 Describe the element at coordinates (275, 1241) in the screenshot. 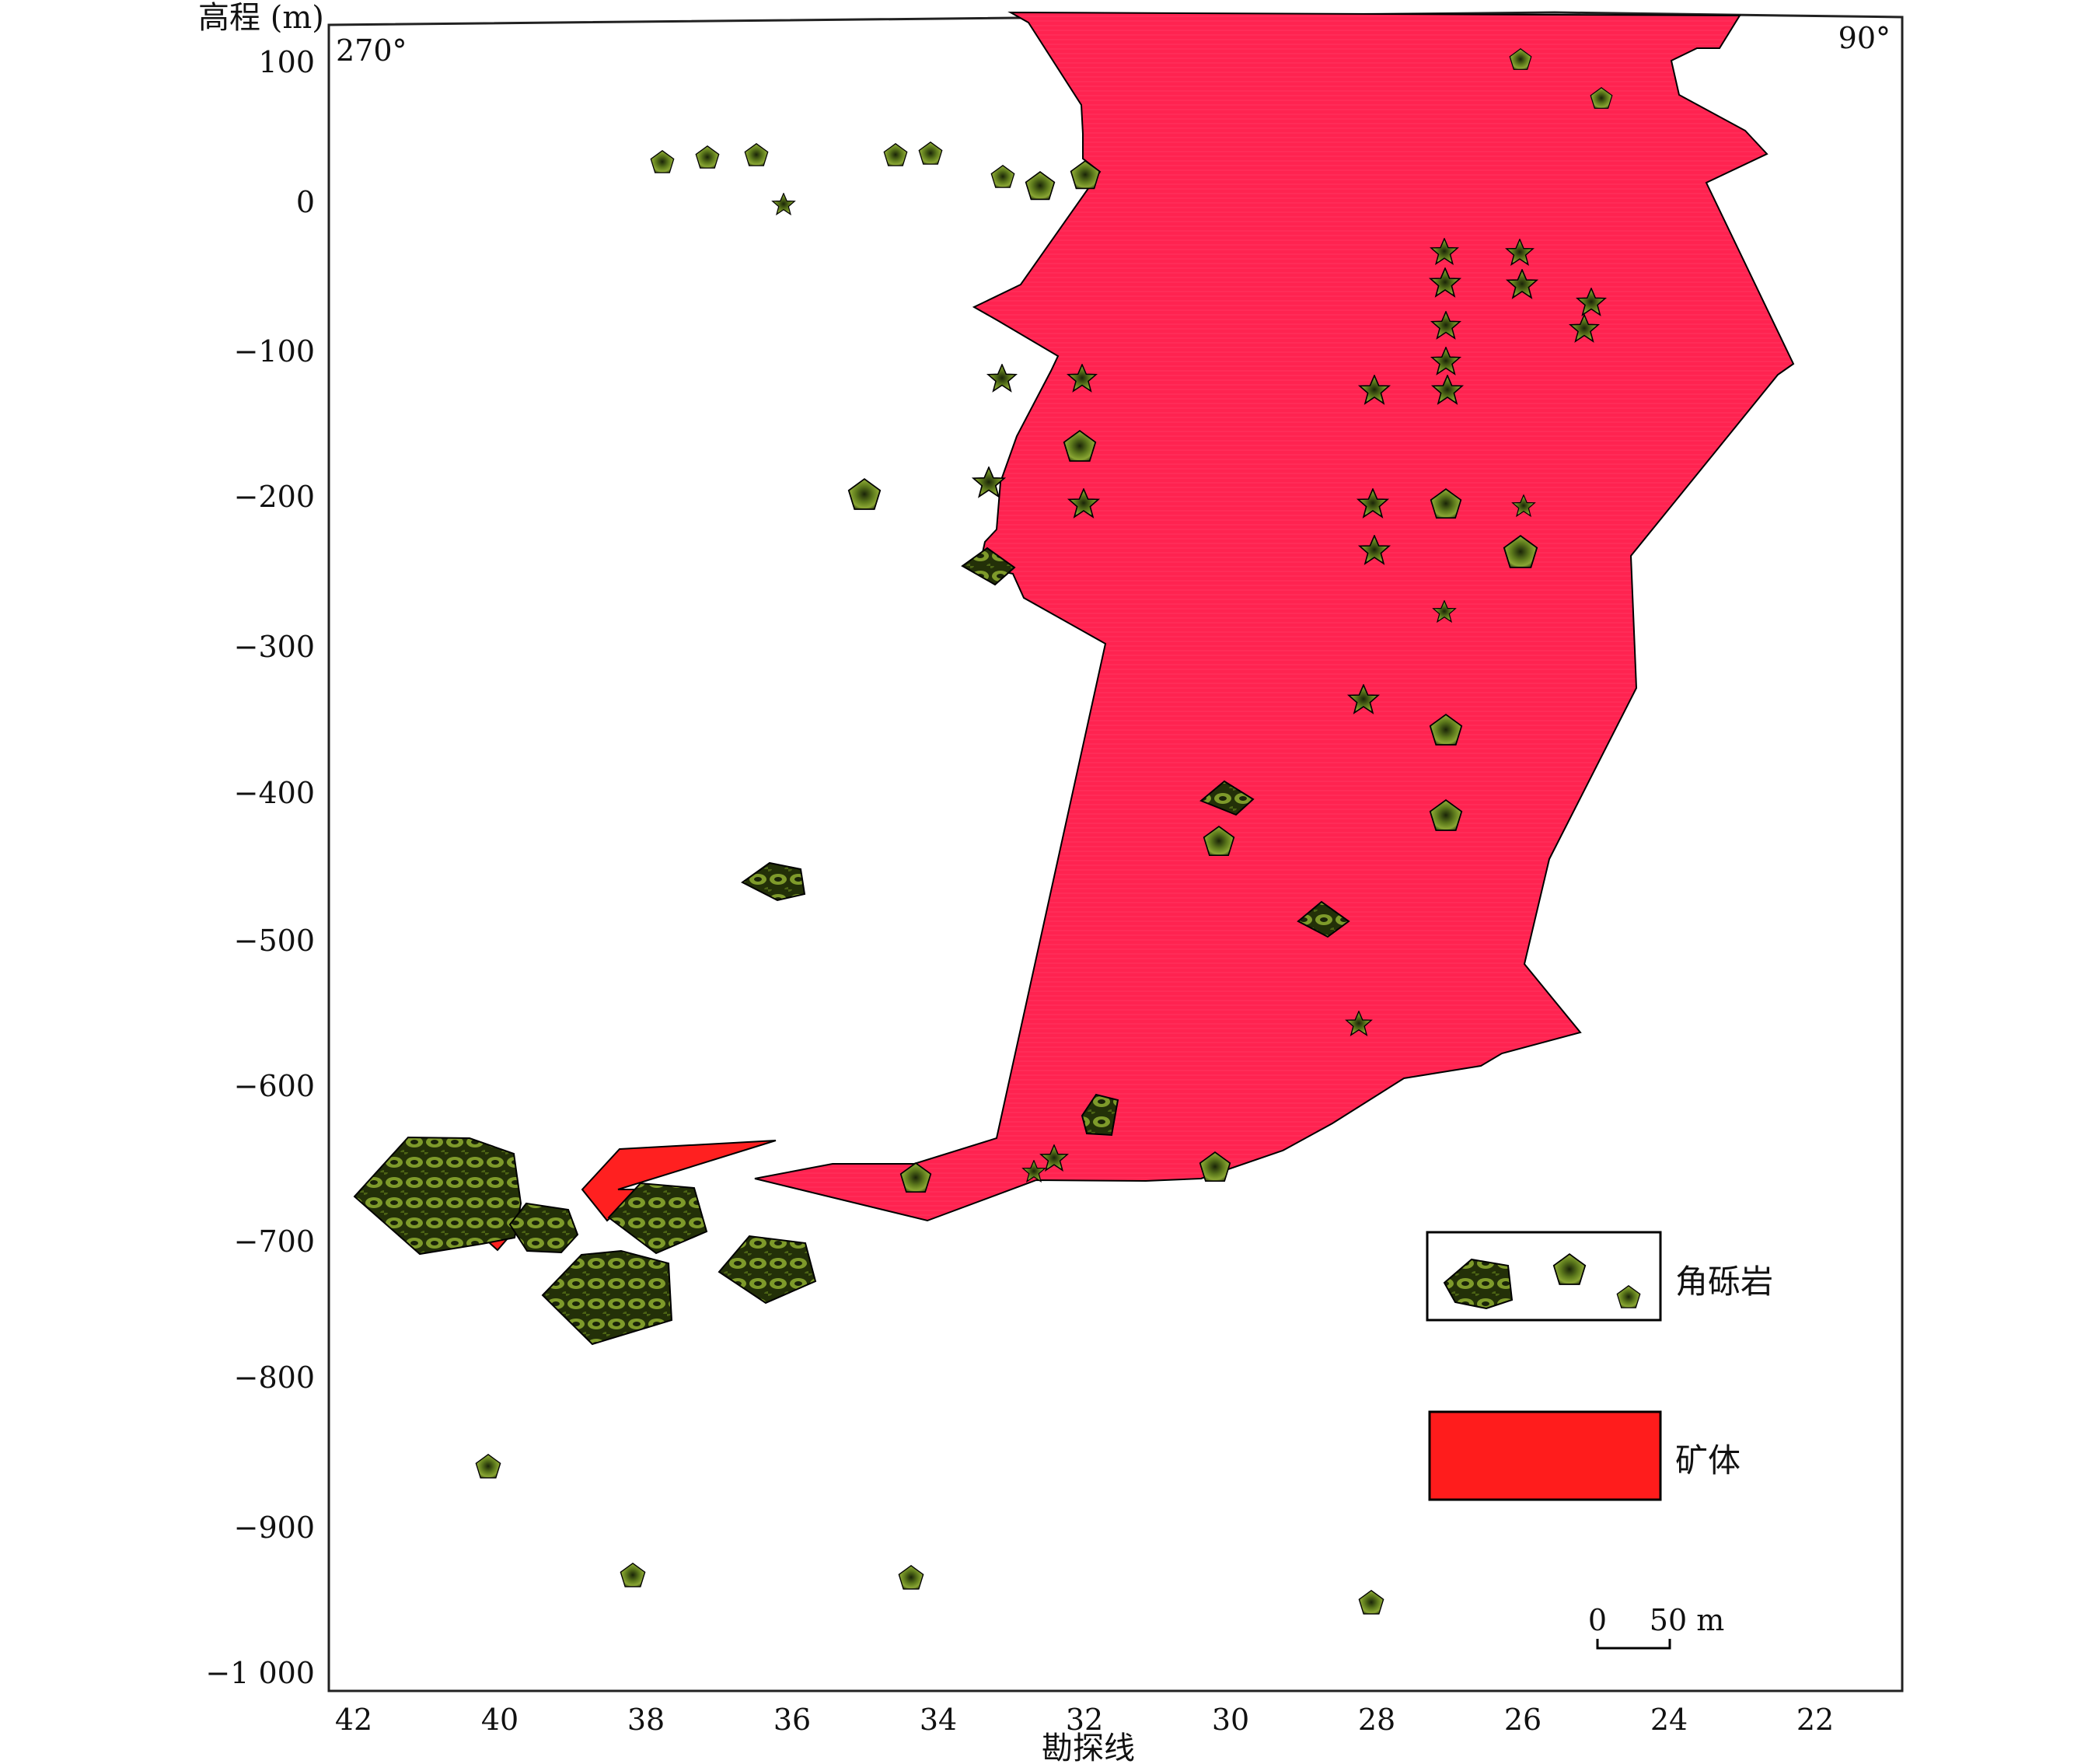

I see `y-tick-label: −700` at that location.